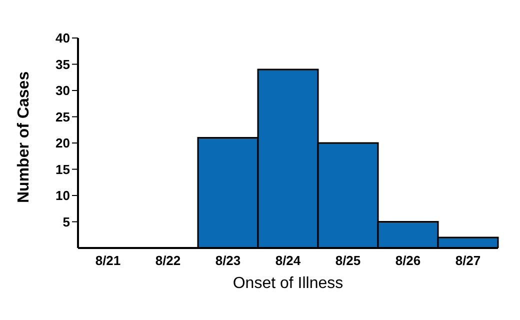 The height and width of the screenshot is (320, 520). I want to click on x-tick-label: 8/24, so click(288, 260).